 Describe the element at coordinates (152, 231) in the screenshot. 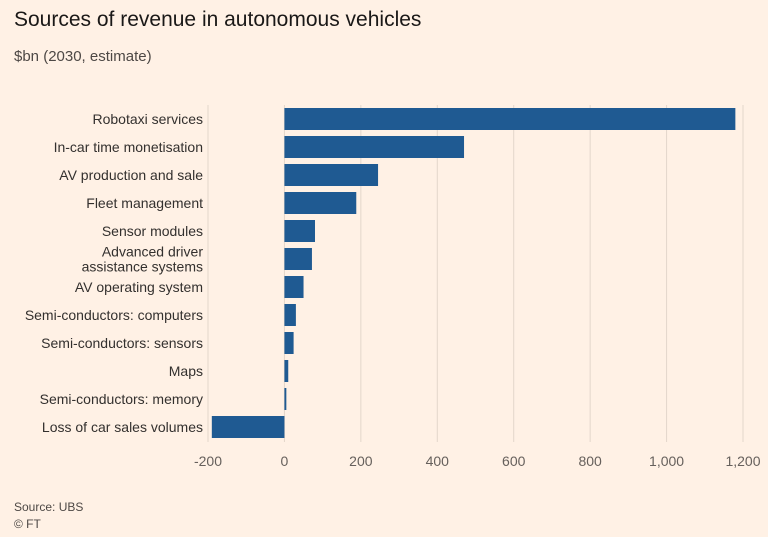

I see `category-label-4: Sensor modules` at that location.